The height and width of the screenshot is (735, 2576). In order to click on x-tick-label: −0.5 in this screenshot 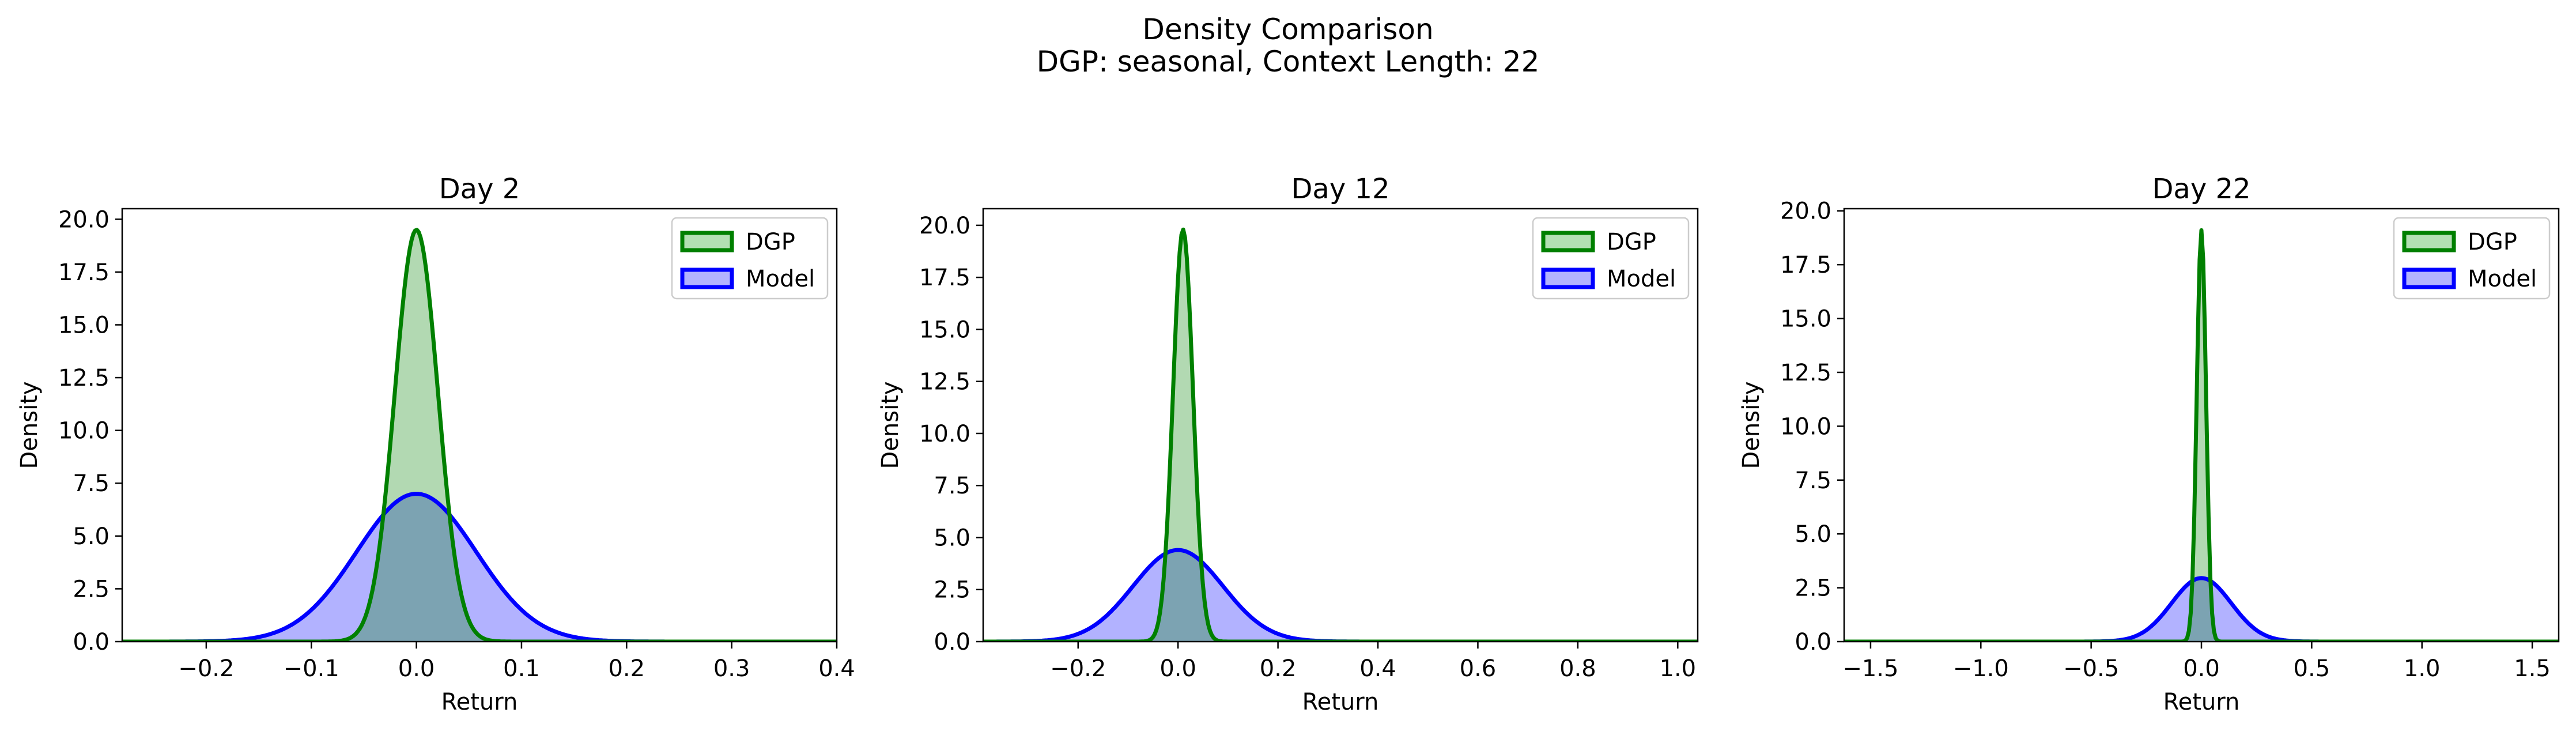, I will do `click(2091, 668)`.